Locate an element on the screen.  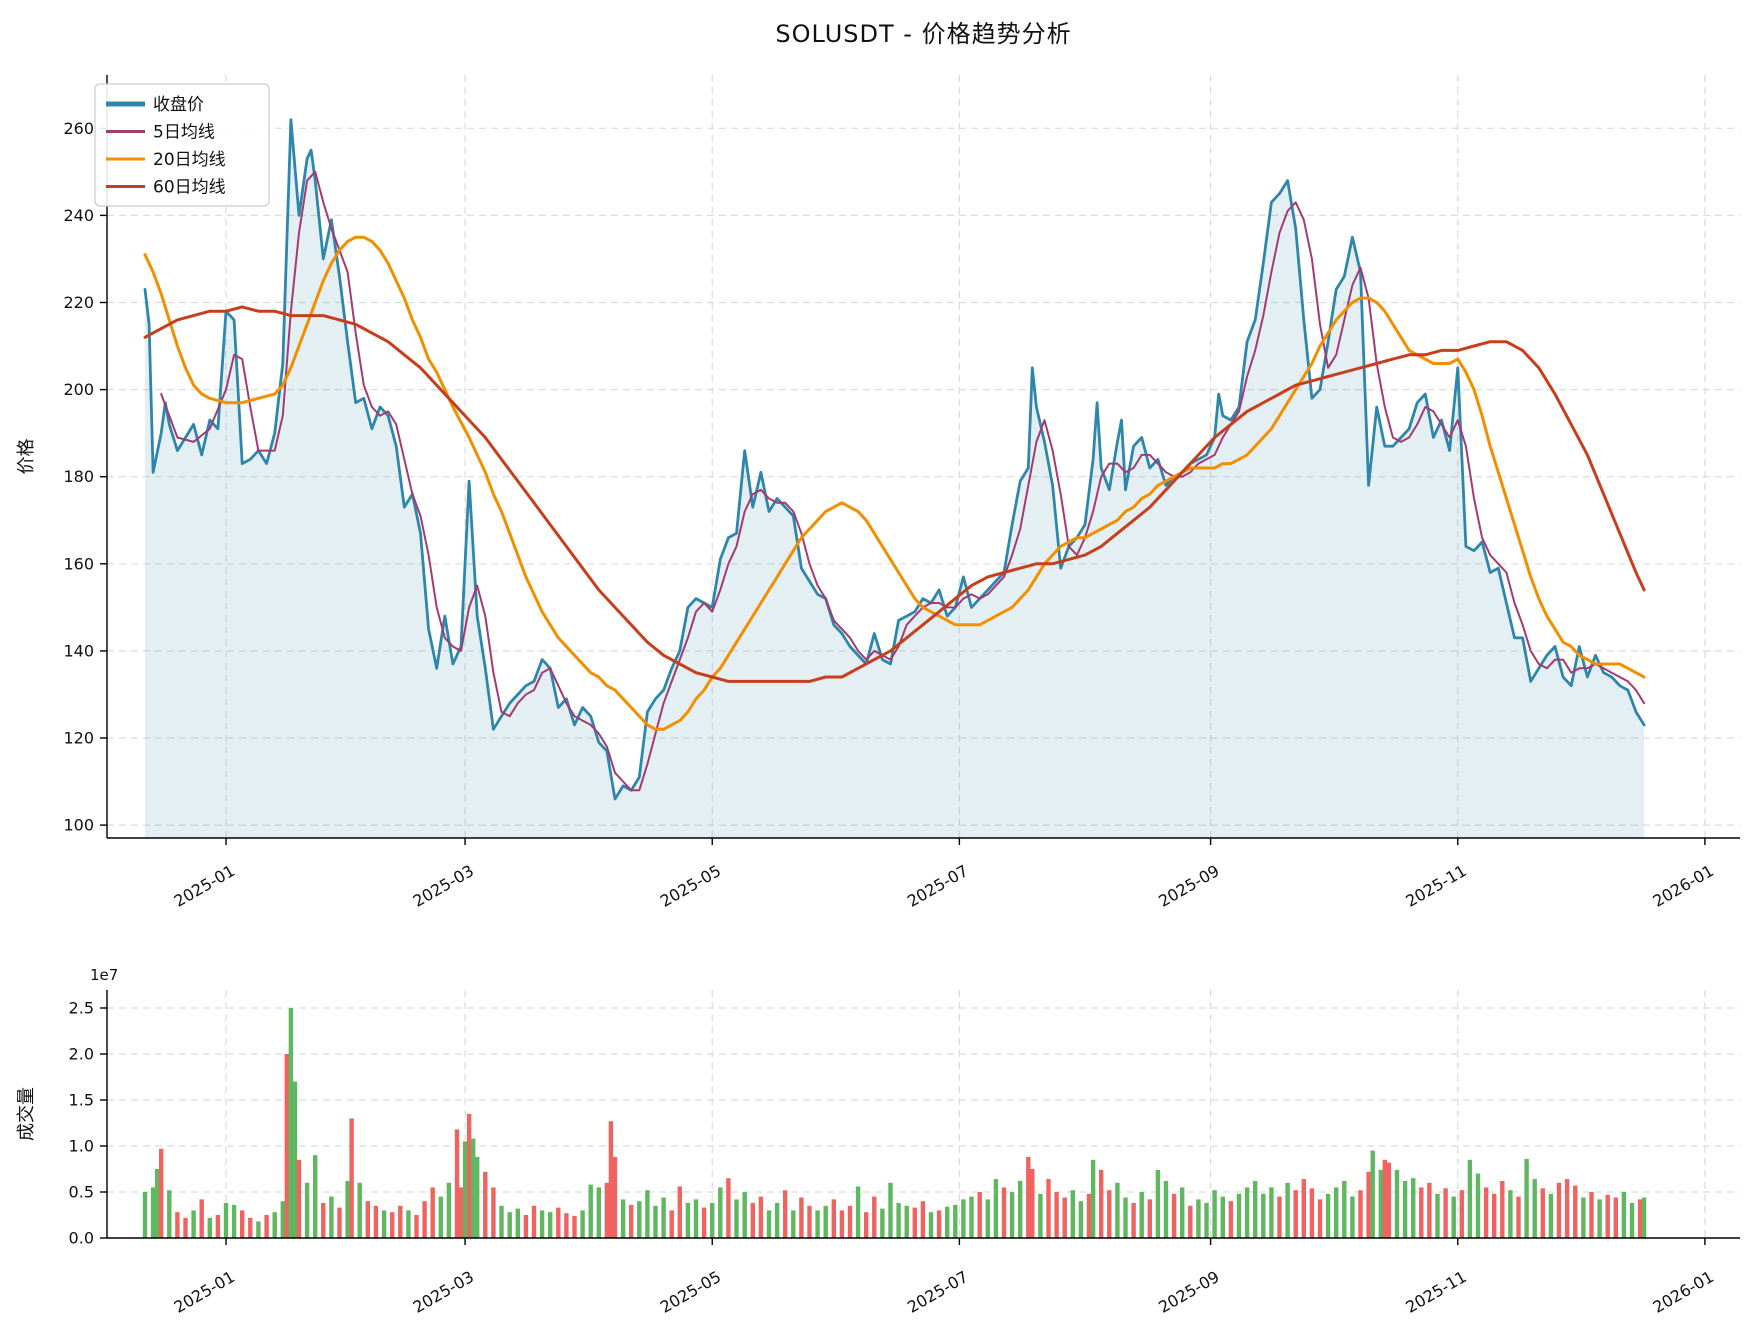
legend-box is located at coordinates (182, 145).